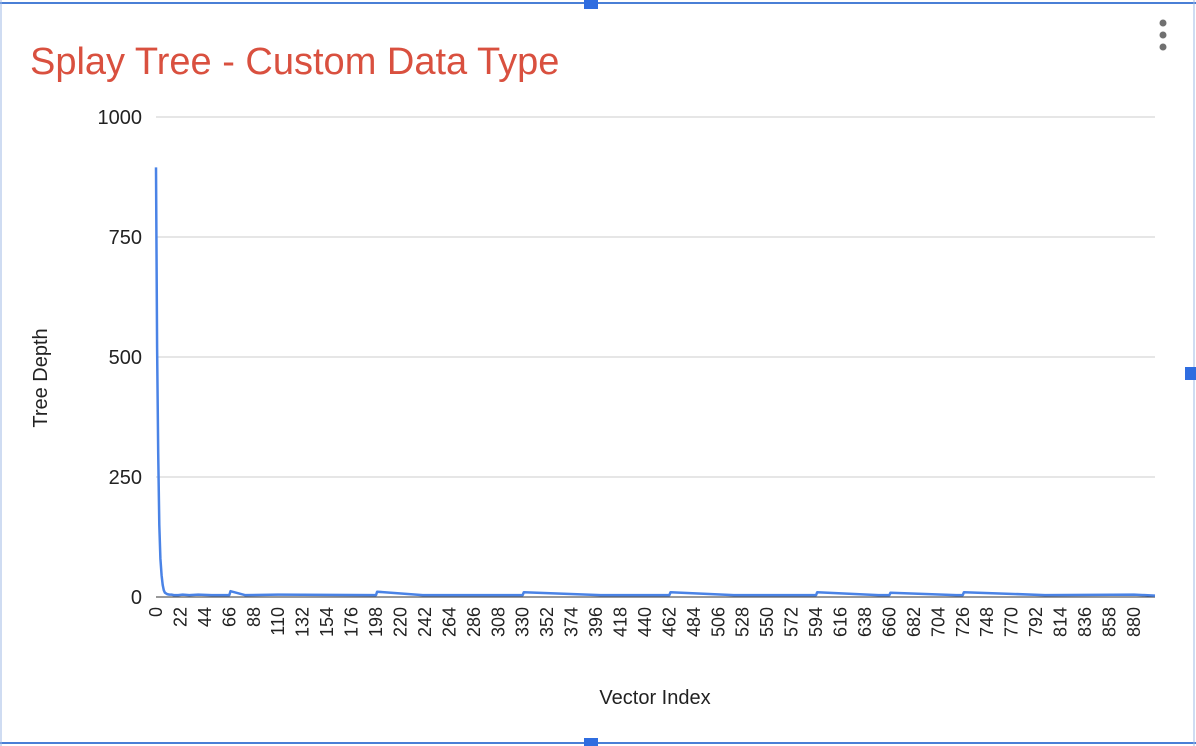  I want to click on x-tick-label: 726, so click(963, 622).